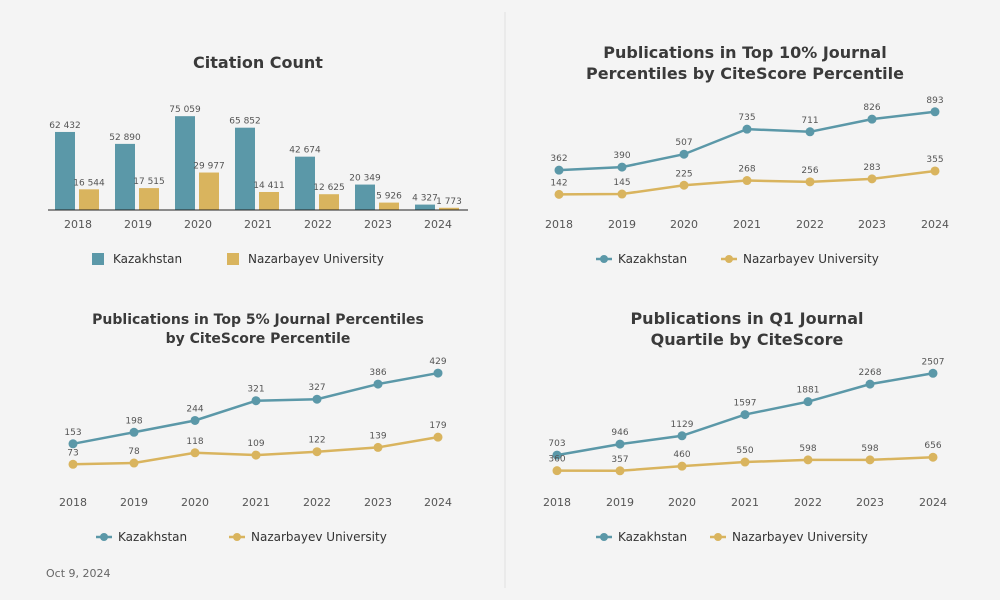  I want to click on bar-data-label: 75 059, so click(185, 110).